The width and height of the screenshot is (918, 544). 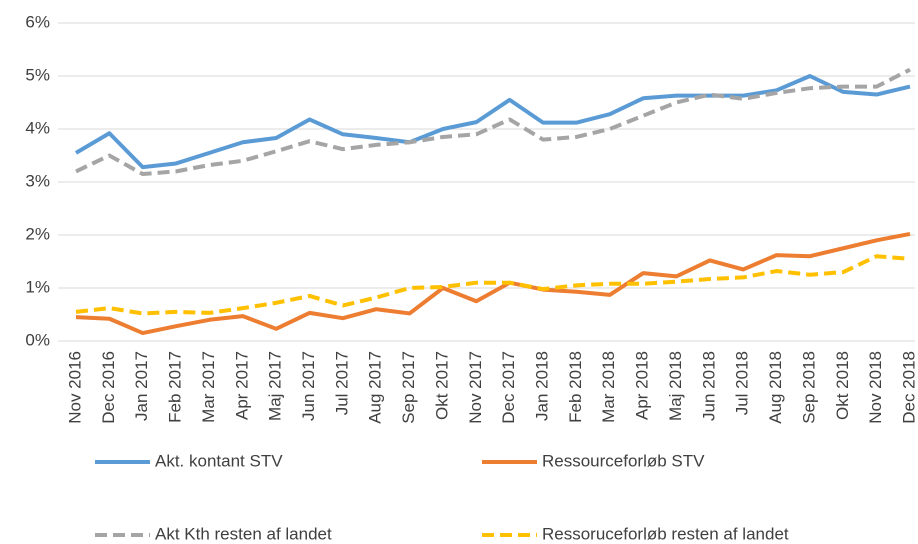 I want to click on x-tick-label: Maj 2017, so click(x=275, y=386).